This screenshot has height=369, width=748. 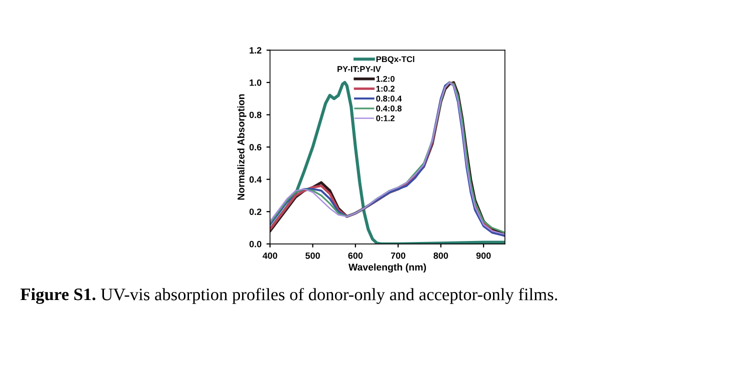 What do you see at coordinates (395, 60) in the screenshot?
I see `legend-label: PBQx-TCl` at bounding box center [395, 60].